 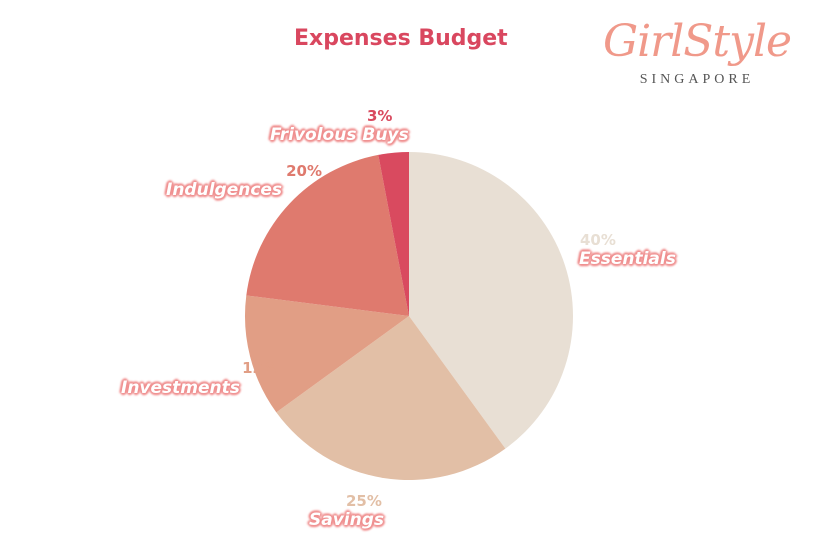 I want to click on pie-slice-investments, so click(x=327, y=354).